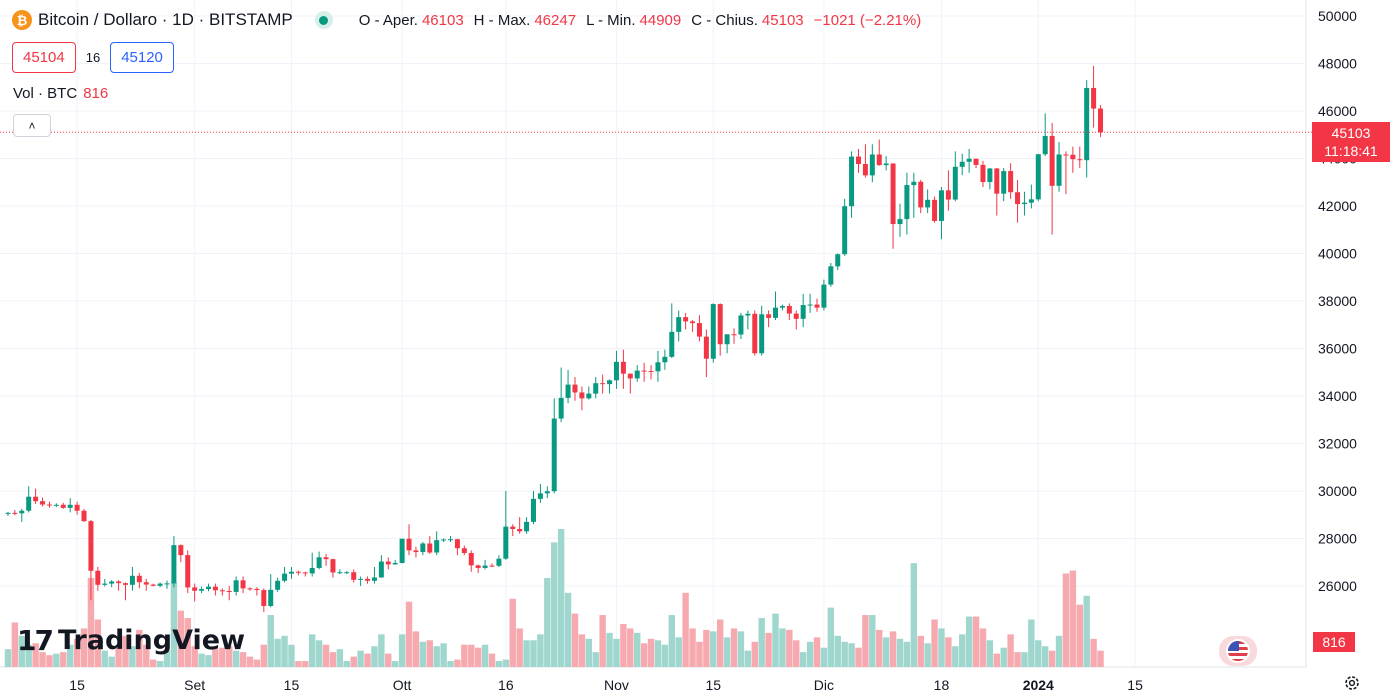 The width and height of the screenshot is (1390, 692). What do you see at coordinates (1334, 642) in the screenshot?
I see `last-volume-tag: 816` at bounding box center [1334, 642].